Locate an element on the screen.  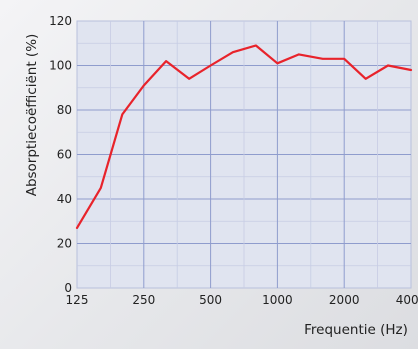
y-tick-label: 40 is located at coordinates (64, 199).